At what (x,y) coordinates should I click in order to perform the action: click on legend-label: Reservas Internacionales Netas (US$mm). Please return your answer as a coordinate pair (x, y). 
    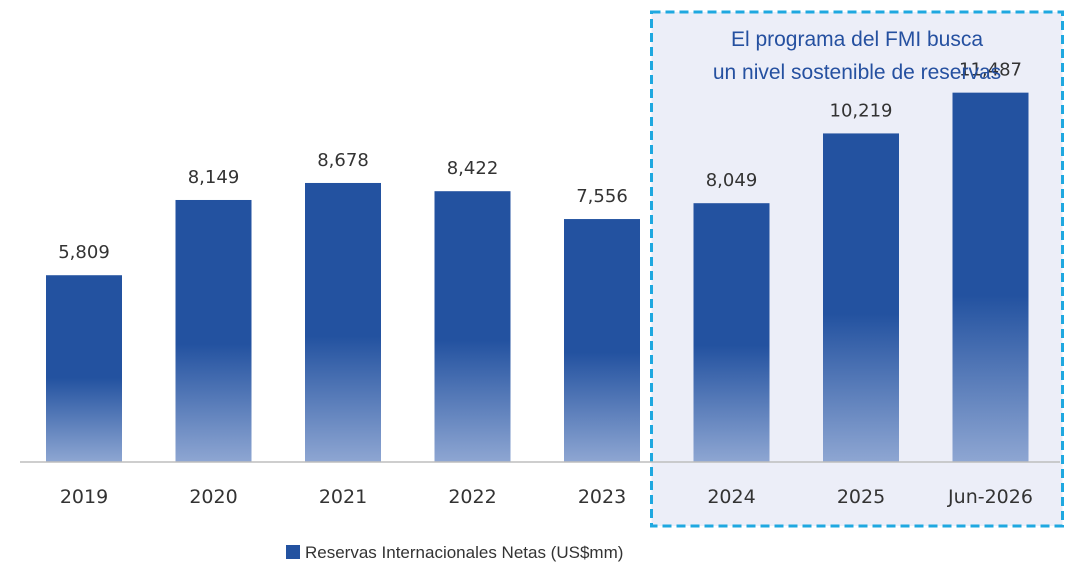
    Looking at the image, I should click on (464, 552).